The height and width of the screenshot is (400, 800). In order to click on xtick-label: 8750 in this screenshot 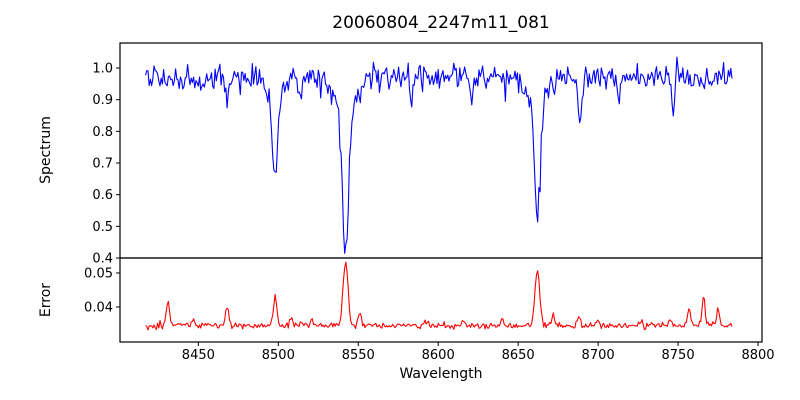, I will do `click(678, 355)`.